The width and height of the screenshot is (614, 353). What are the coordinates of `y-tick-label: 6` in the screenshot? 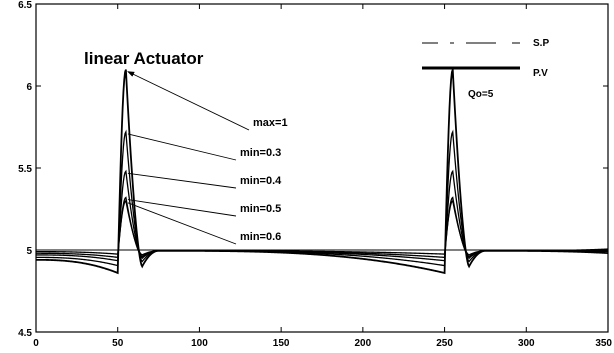 It's located at (29, 87).